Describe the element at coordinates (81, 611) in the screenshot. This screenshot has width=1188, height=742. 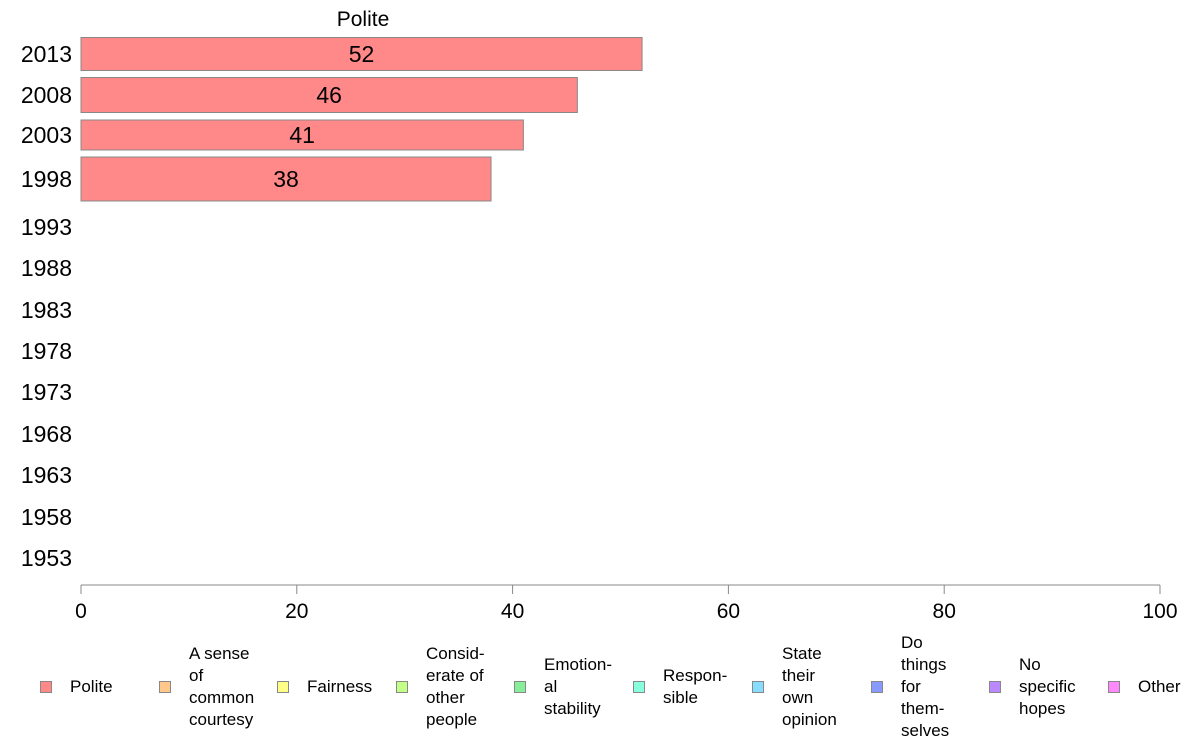
I see `x-tick-label: 0` at that location.